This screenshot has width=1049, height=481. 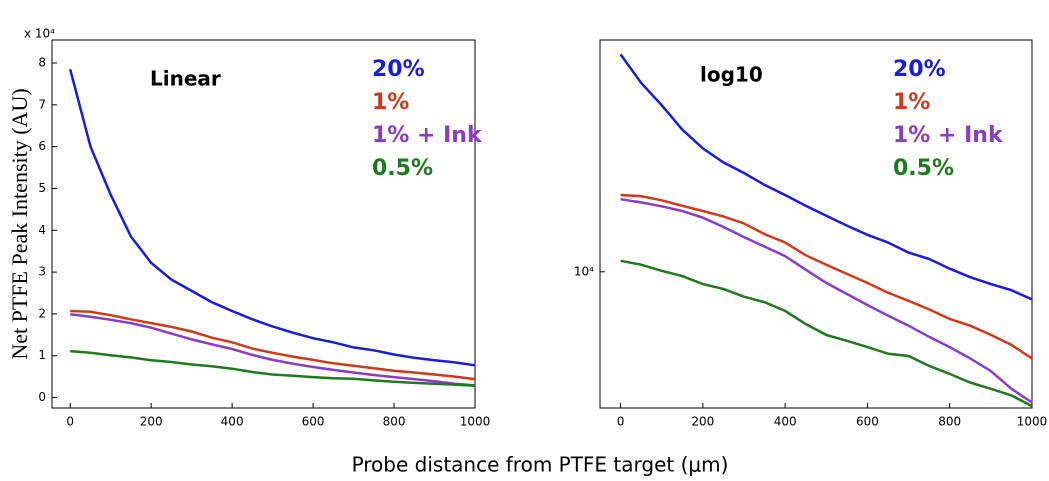 I want to click on y-axis-title: Net PTFE Peak Intensity (AU), so click(x=19, y=223).